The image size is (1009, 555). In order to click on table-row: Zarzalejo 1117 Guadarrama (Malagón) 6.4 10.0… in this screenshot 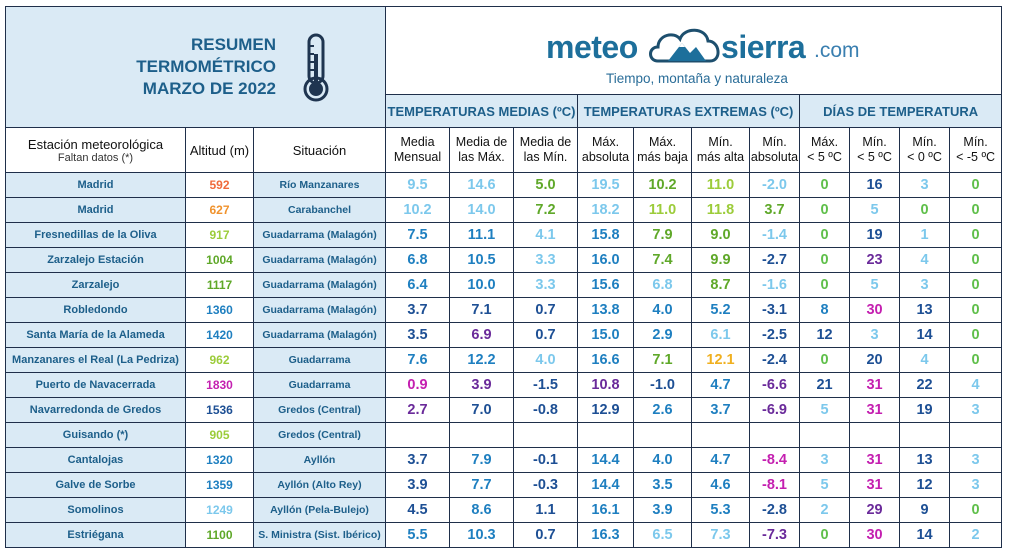, I will do `click(504, 285)`.